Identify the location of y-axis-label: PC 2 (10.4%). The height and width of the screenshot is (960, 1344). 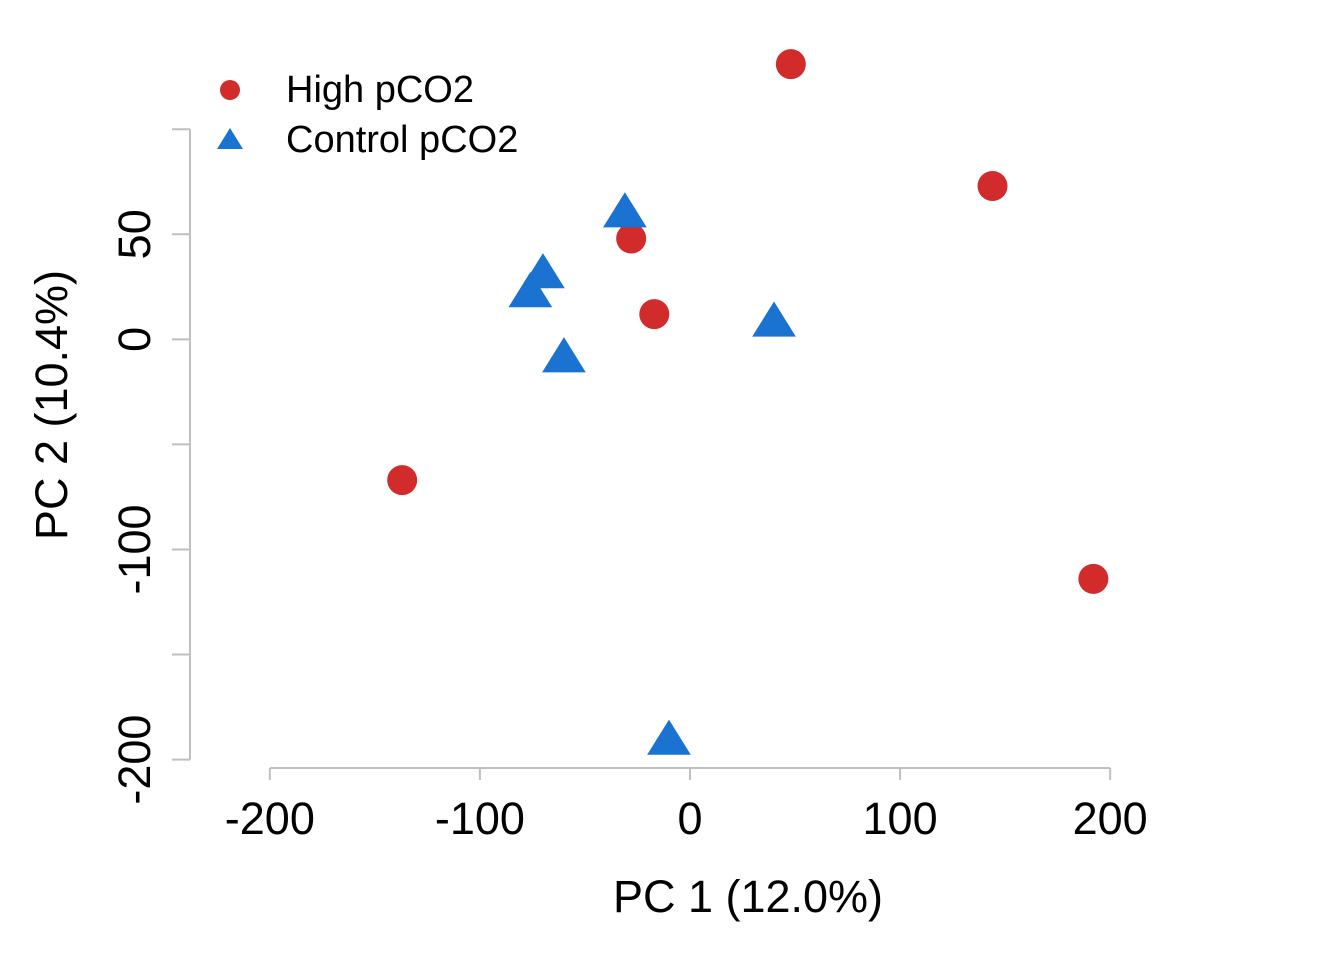
(51, 405).